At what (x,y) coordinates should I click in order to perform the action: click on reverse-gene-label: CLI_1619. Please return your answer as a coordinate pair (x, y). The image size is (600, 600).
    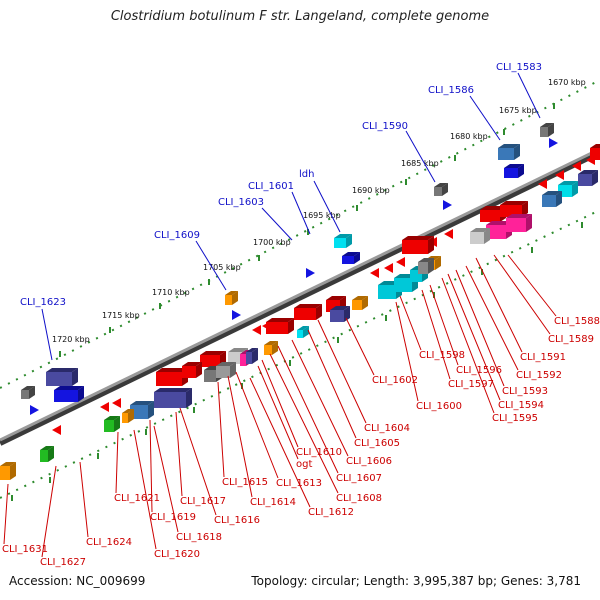
    Looking at the image, I should click on (173, 517).